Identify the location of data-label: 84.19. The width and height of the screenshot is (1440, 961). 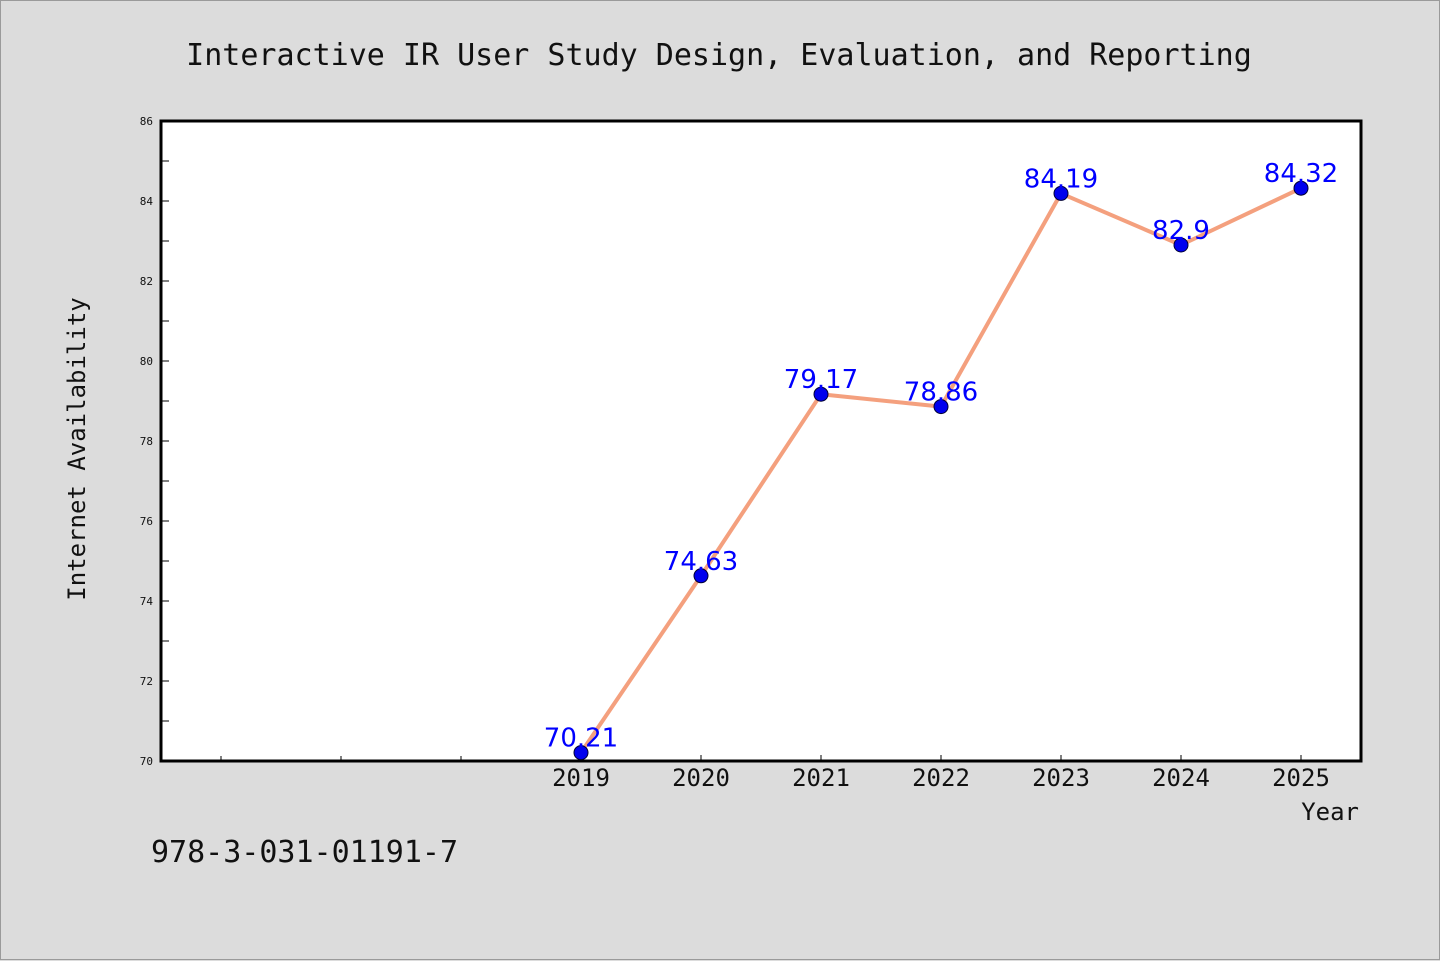
(1061, 179).